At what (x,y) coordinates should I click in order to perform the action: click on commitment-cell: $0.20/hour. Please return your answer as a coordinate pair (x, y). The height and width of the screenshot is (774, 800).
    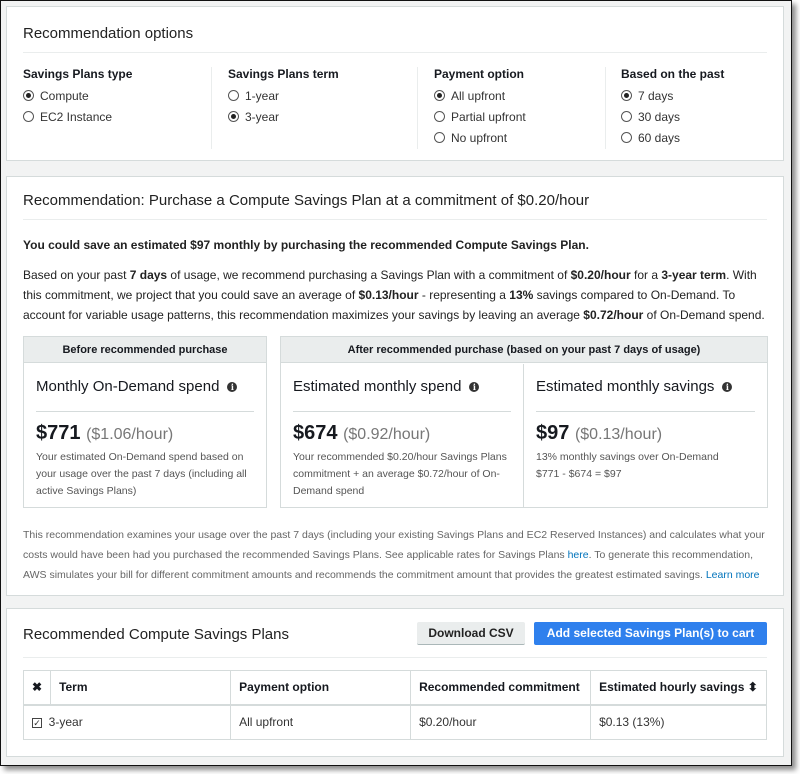
    Looking at the image, I should click on (501, 722).